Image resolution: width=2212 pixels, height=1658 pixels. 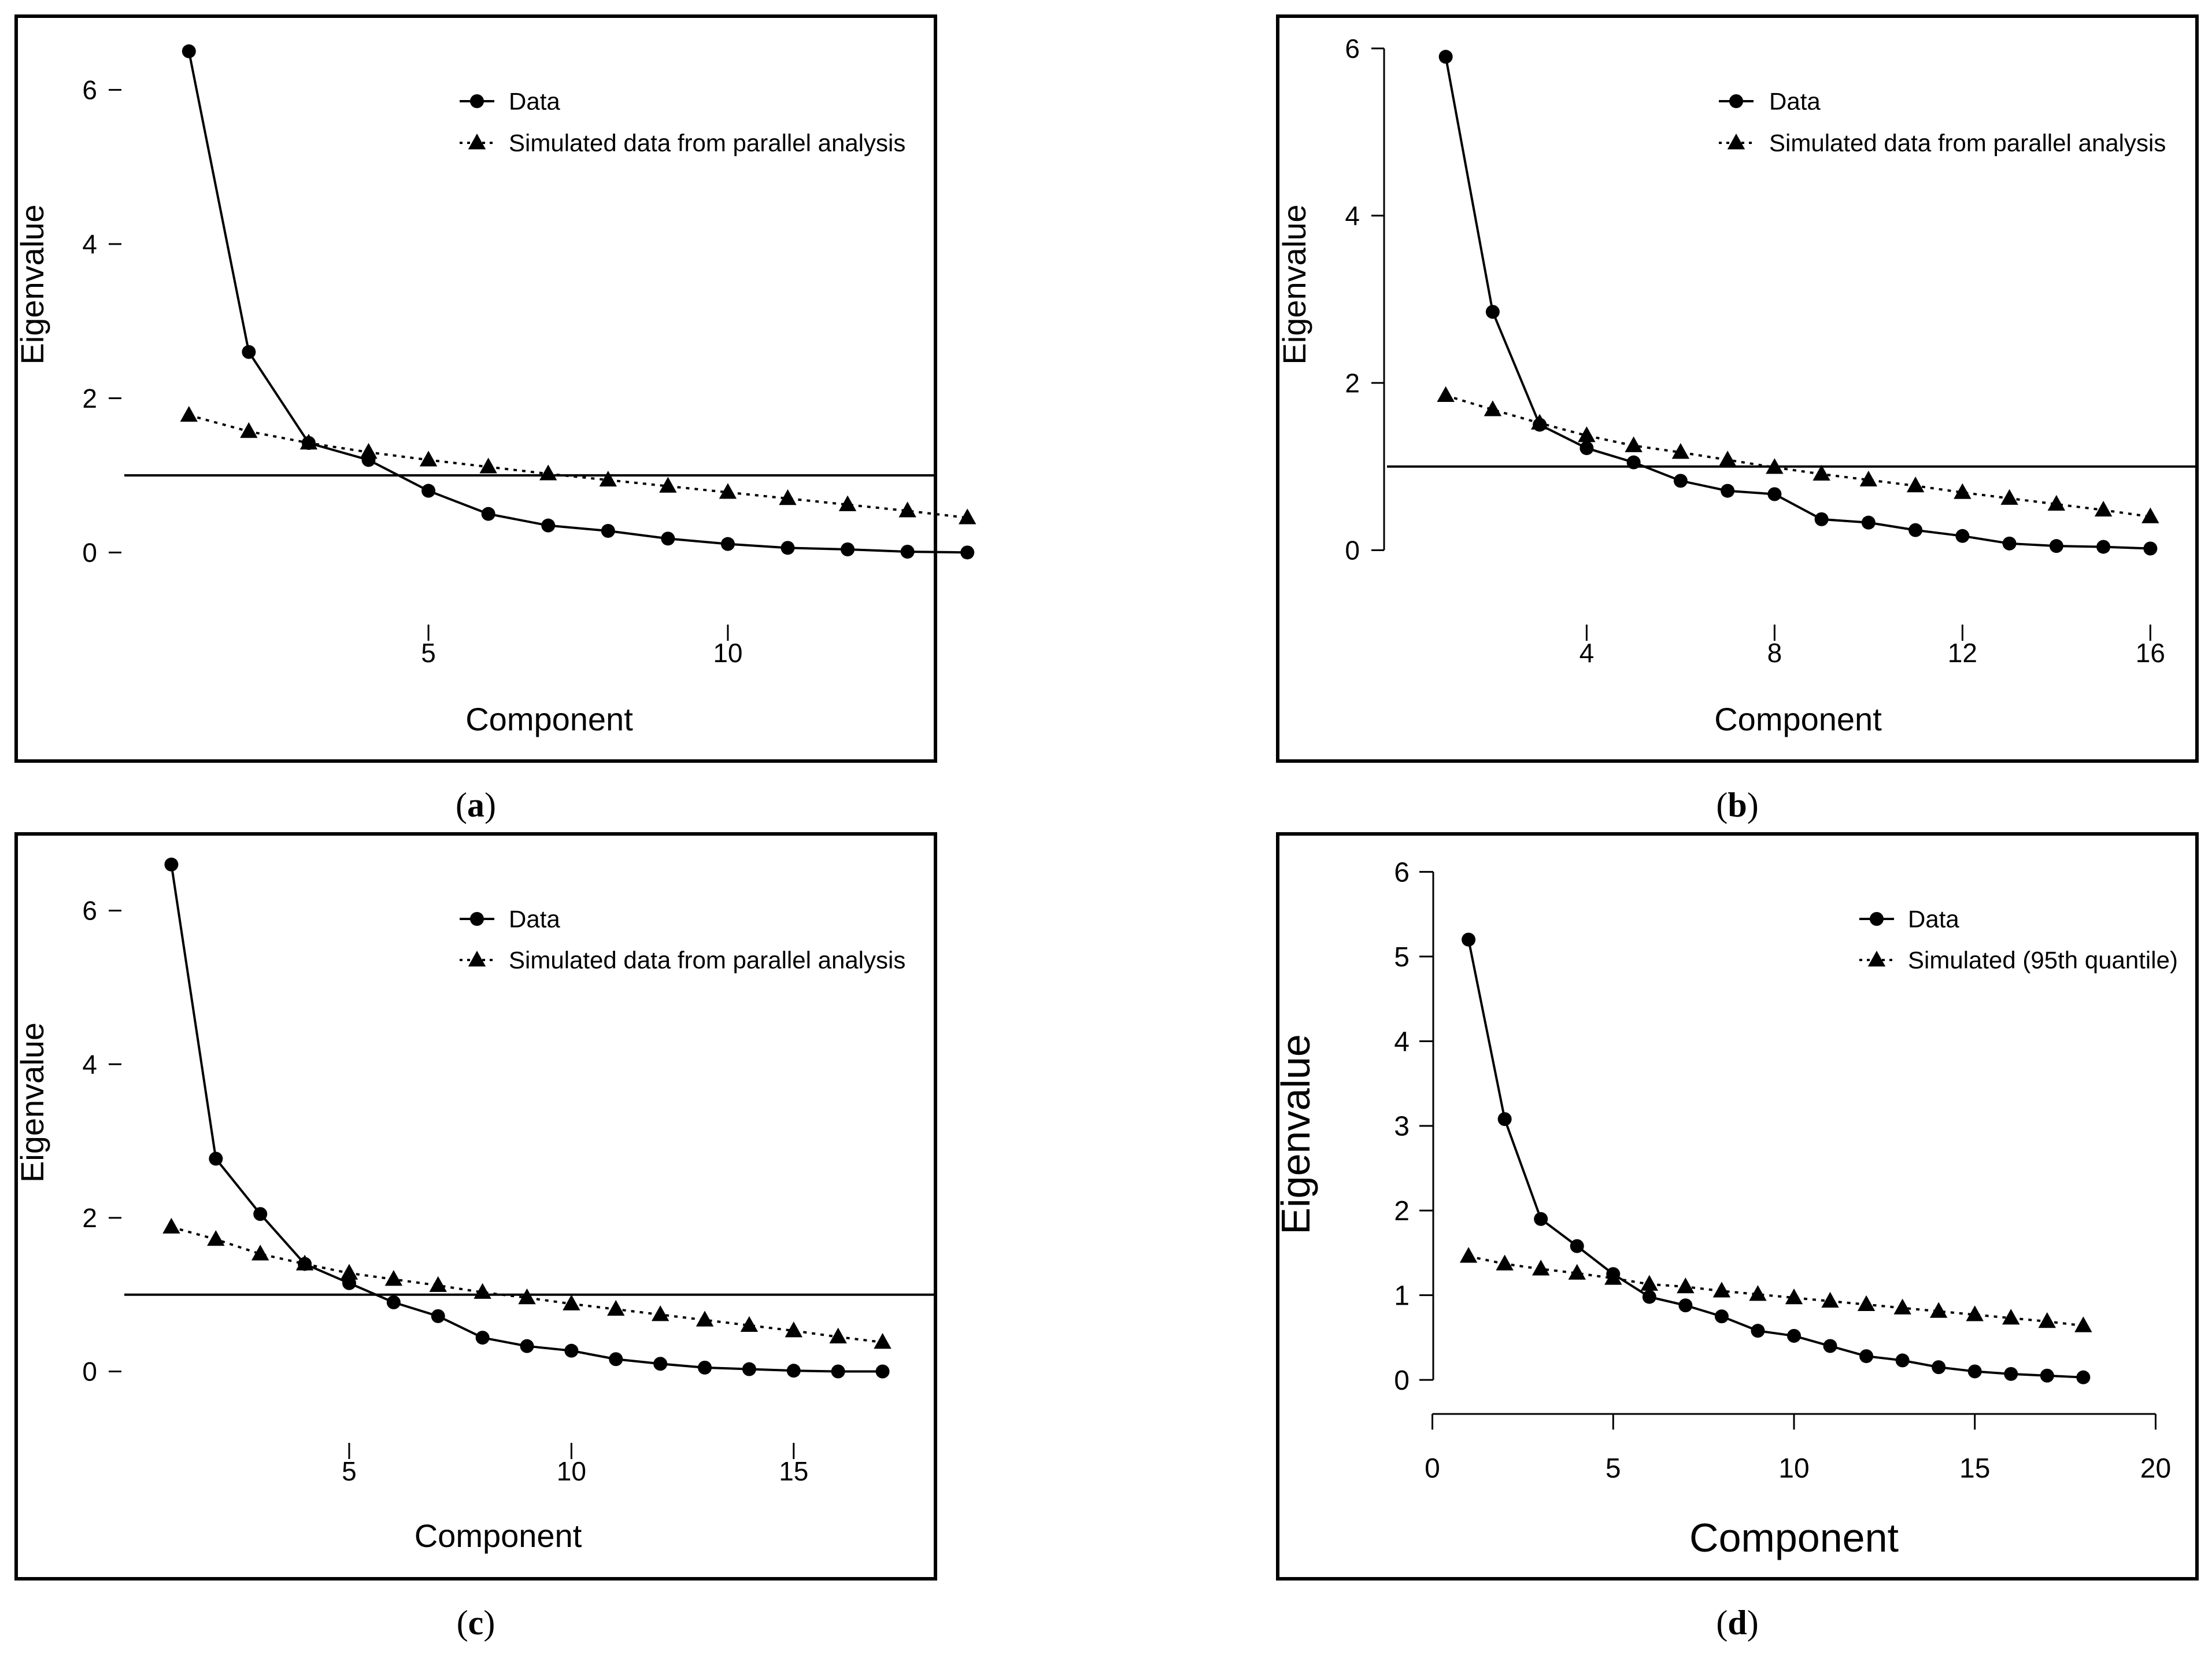 What do you see at coordinates (2155, 1469) in the screenshot?
I see `x-tick-label: 20` at bounding box center [2155, 1469].